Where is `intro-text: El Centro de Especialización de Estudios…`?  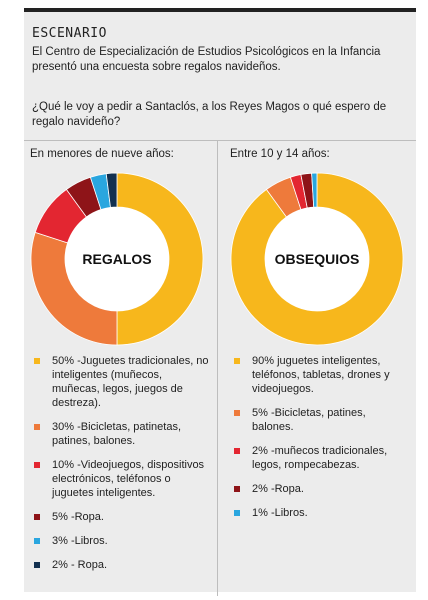
intro-text: El Centro de Especialización de Estudios… is located at coordinates (206, 59).